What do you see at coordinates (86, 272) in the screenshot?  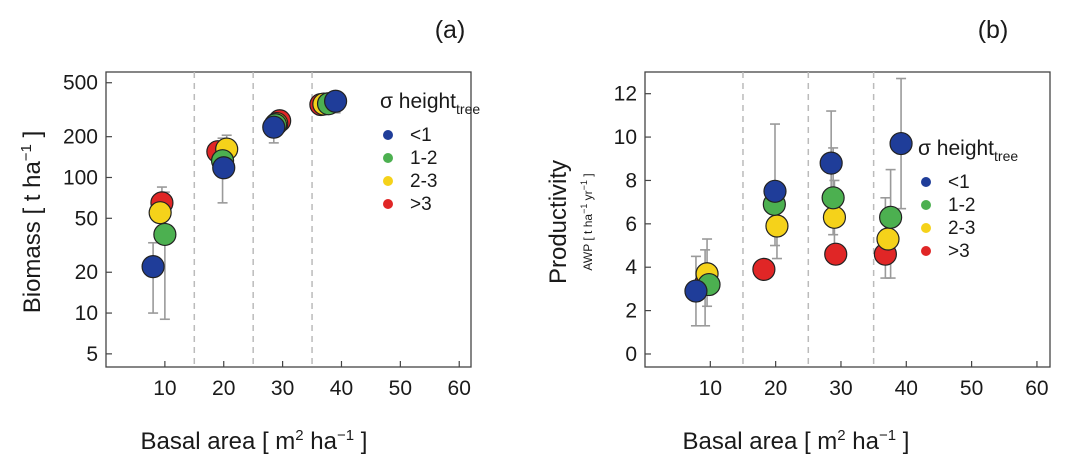 I see `y-tick-label: 20` at bounding box center [86, 272].